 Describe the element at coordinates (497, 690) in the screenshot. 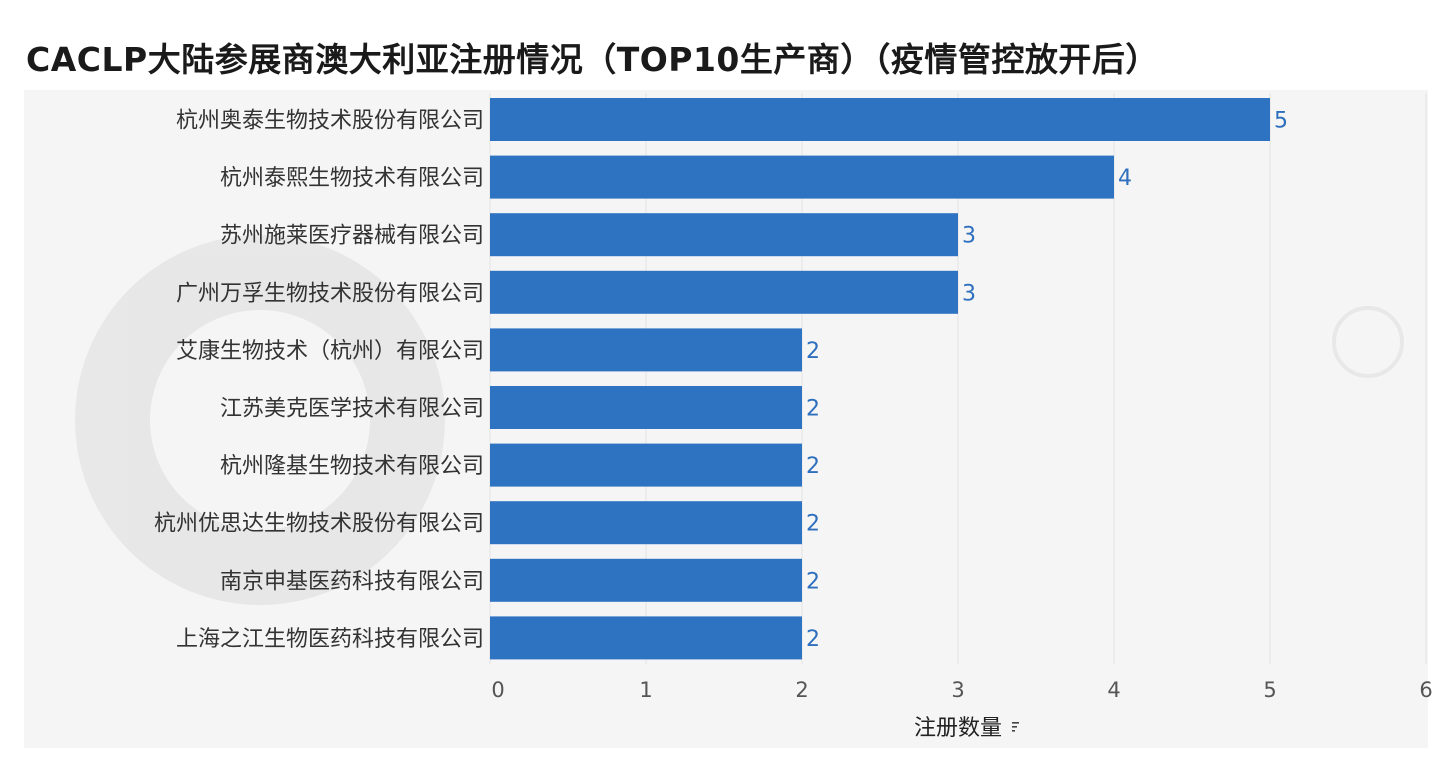

I see `x-tick-label: 0` at that location.